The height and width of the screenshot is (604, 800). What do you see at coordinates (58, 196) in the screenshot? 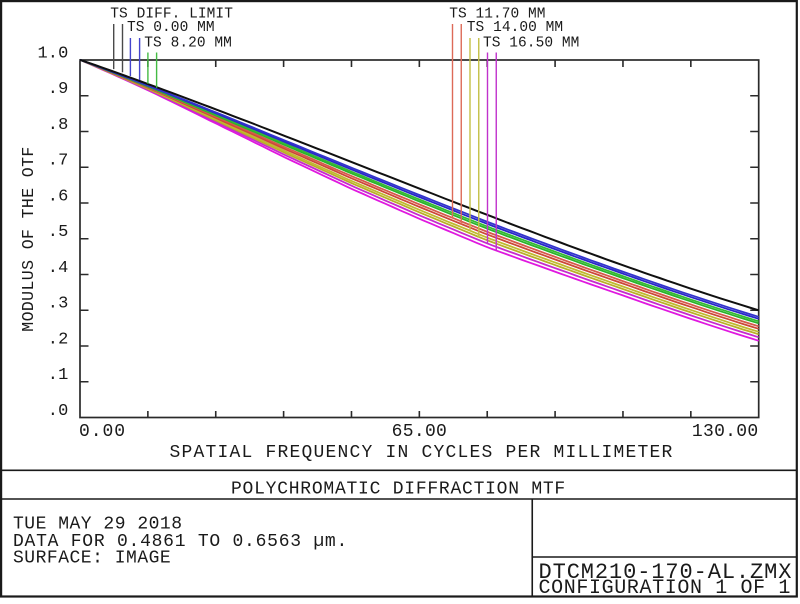
I see `svg-text: .6` at bounding box center [58, 196].